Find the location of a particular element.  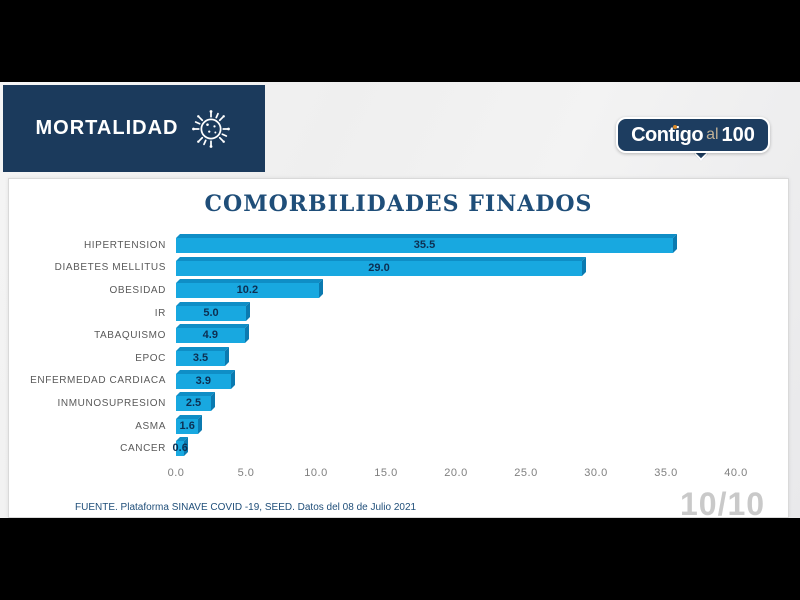

value-label: 2.5 is located at coordinates (193, 403).